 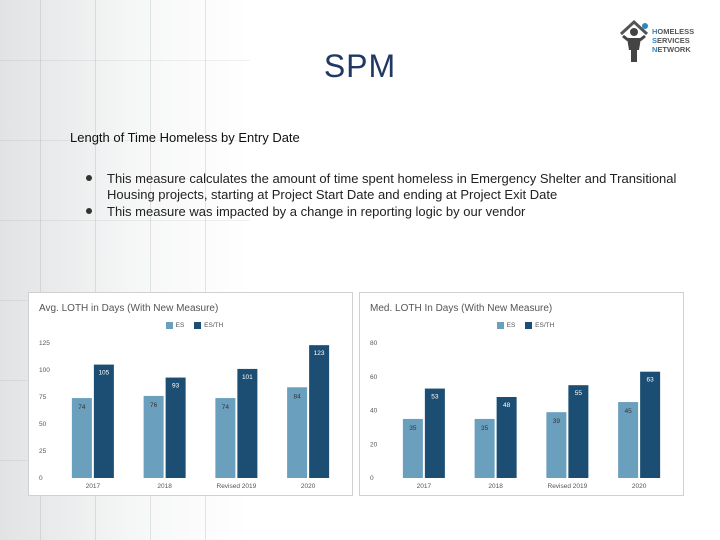 What do you see at coordinates (374, 377) in the screenshot?
I see `y-tick-label: 60` at bounding box center [374, 377].